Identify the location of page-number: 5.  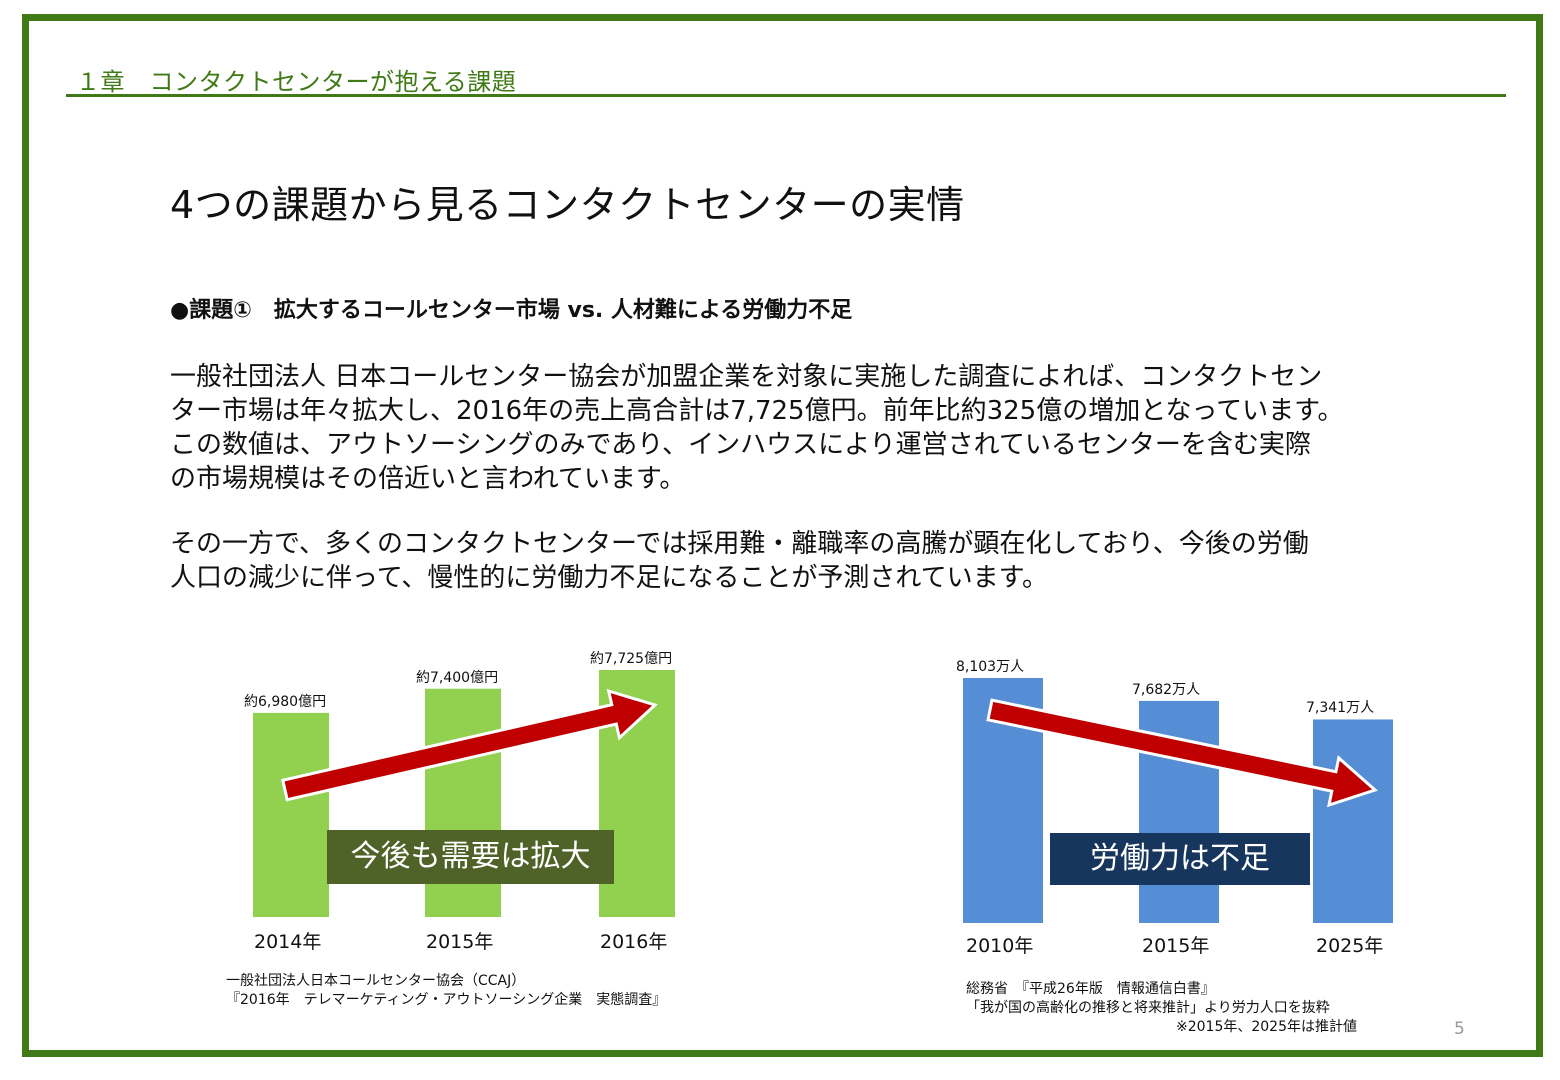
(1459, 1029).